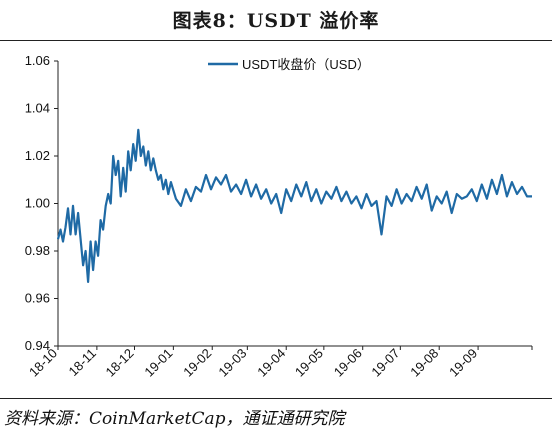 This screenshot has width=552, height=442. I want to click on bottom-rule, so click(276, 398).